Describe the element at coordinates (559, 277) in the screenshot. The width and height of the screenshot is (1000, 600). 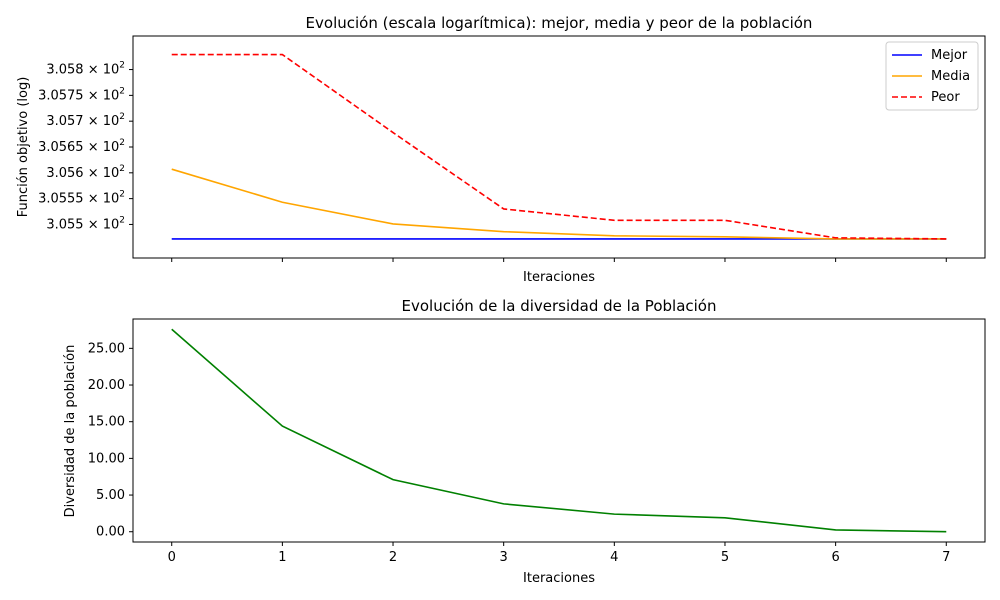
I see `chart1-xlabel: Iteraciones` at that location.